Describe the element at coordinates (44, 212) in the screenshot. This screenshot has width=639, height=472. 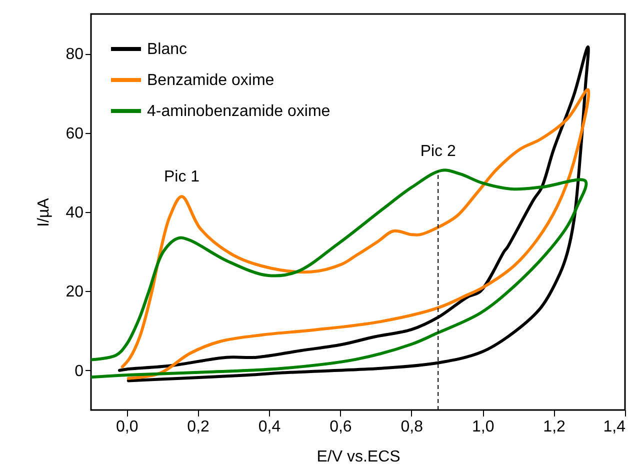
I see `y-axis-title: I/µA` at that location.